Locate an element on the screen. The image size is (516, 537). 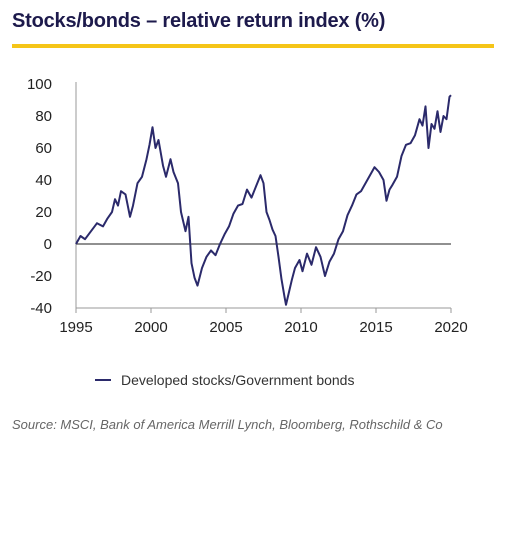
x-tick-label: 2000 is located at coordinates (150, 327).